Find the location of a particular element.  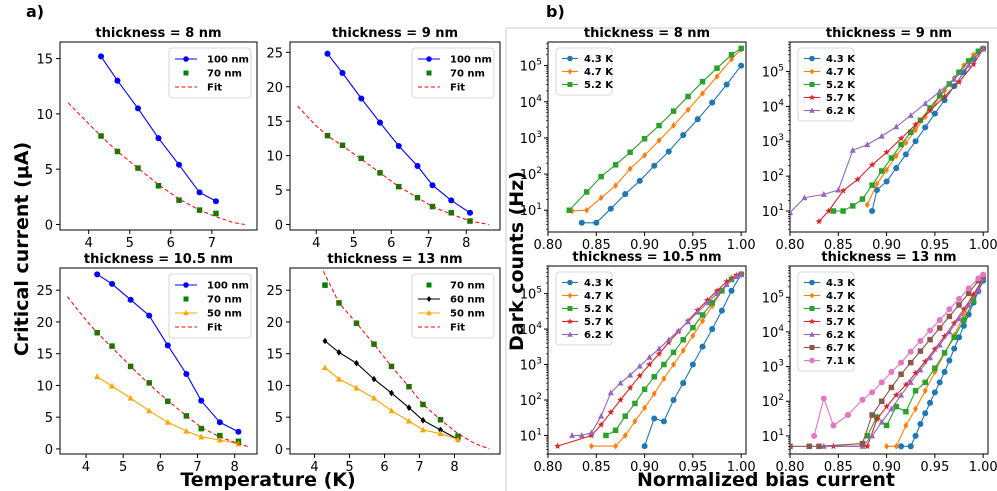

subplot-title: thickness = 8 nm is located at coordinates (158, 33).